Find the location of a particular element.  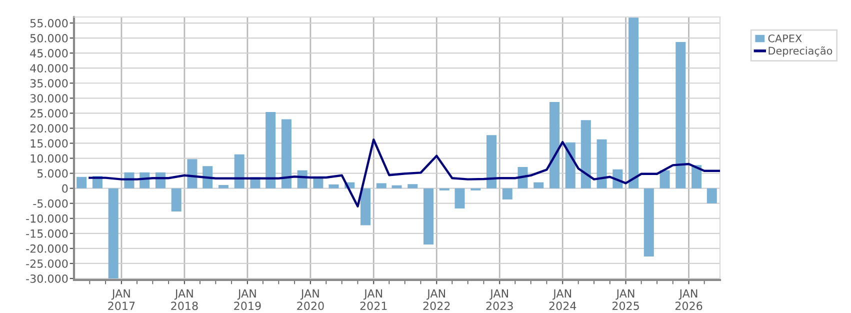

y-tick-label: -5.000 is located at coordinates (50, 203).